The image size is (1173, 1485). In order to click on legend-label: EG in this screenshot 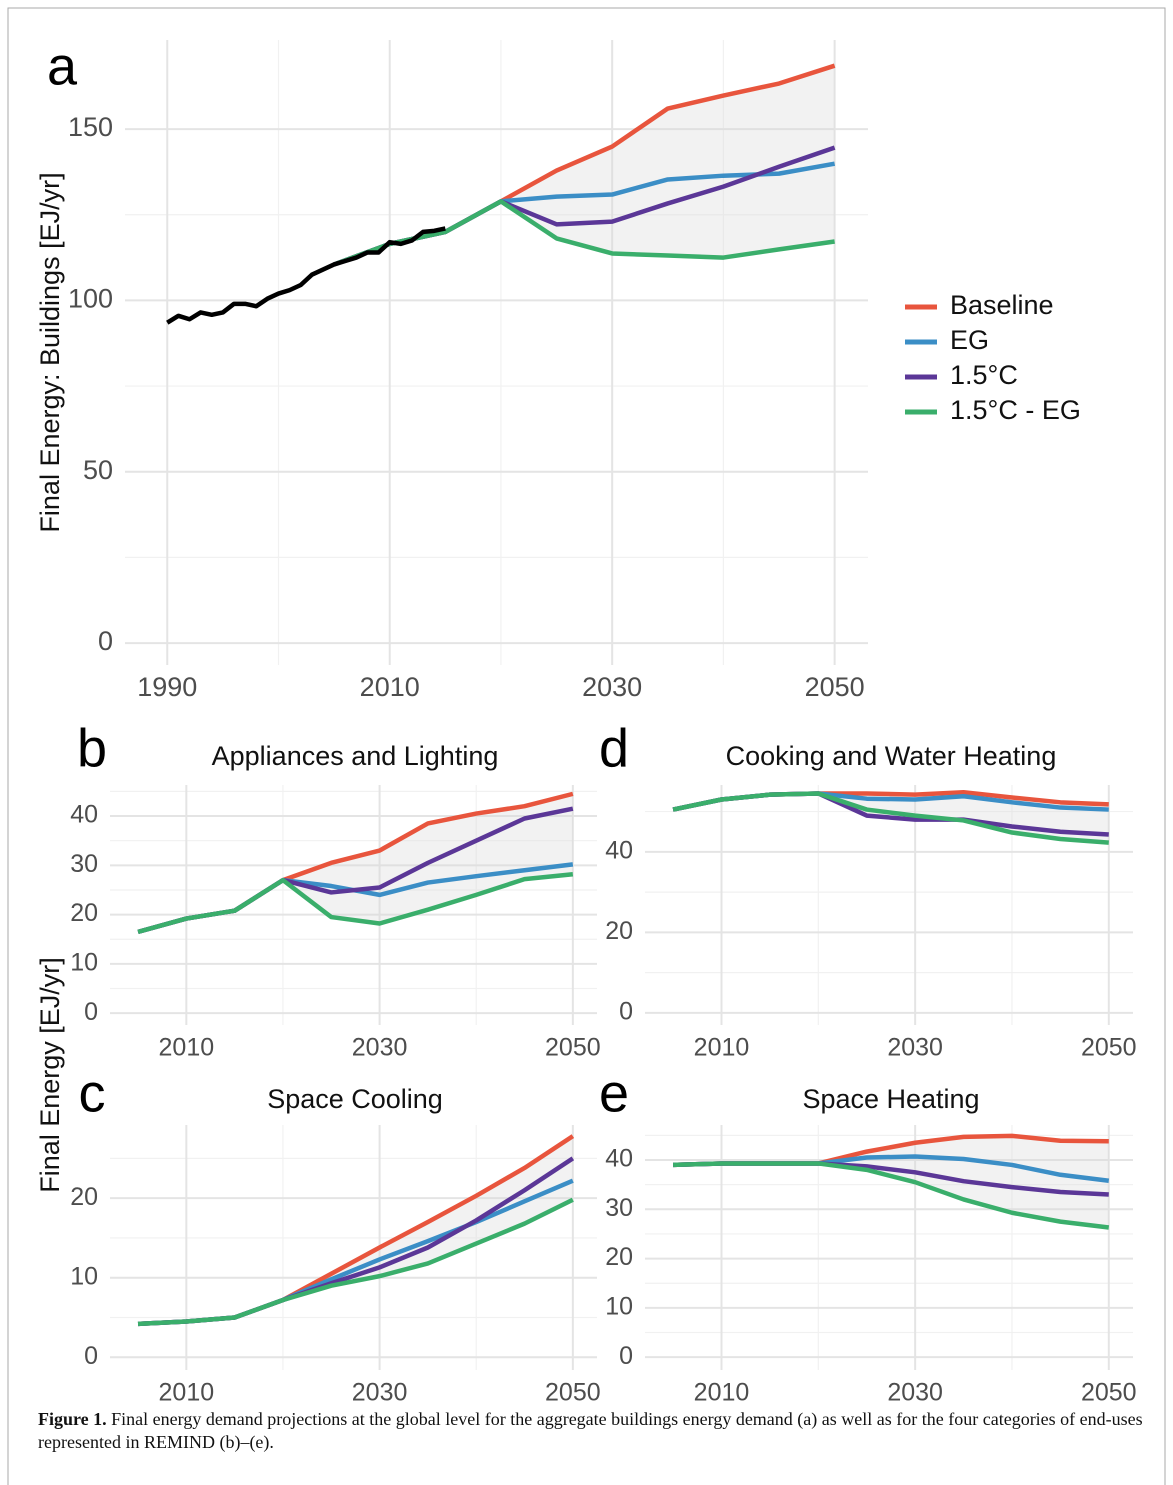, I will do `click(969, 340)`.